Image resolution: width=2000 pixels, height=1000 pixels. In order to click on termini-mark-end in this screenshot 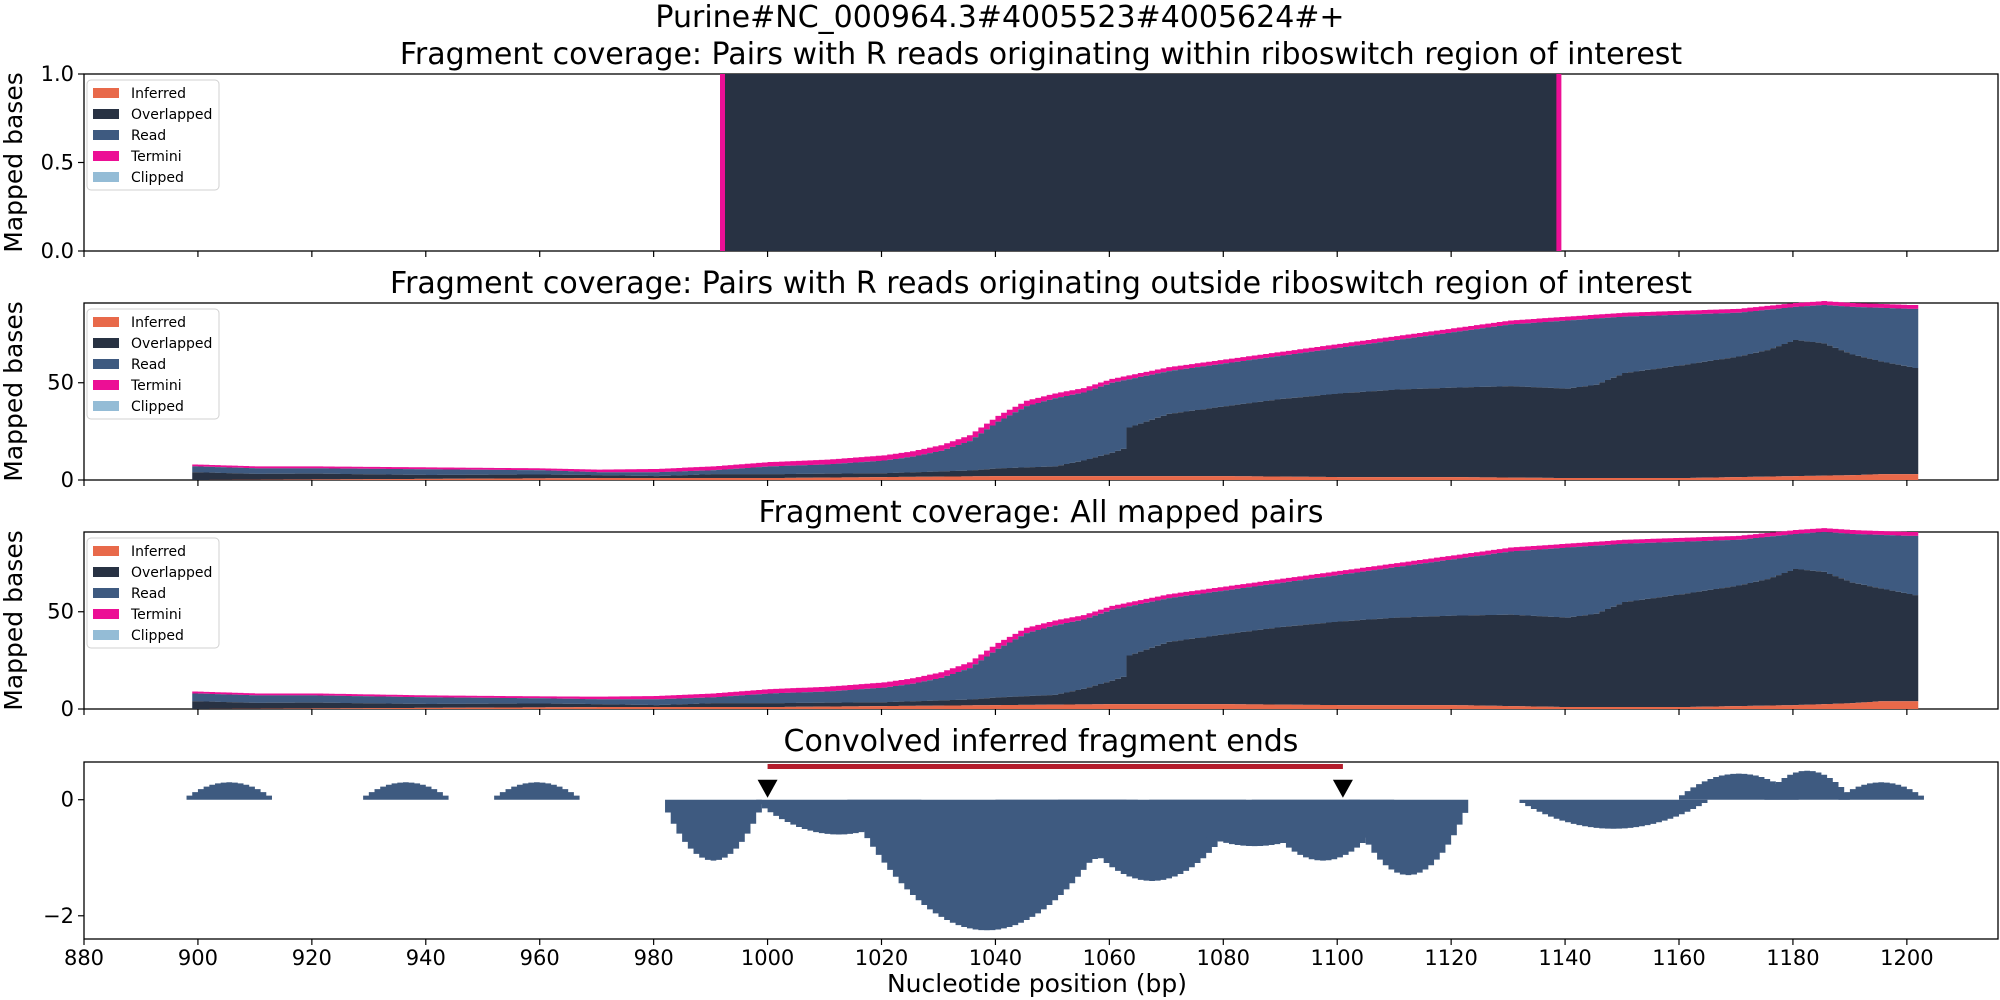, I will do `click(1559, 162)`.